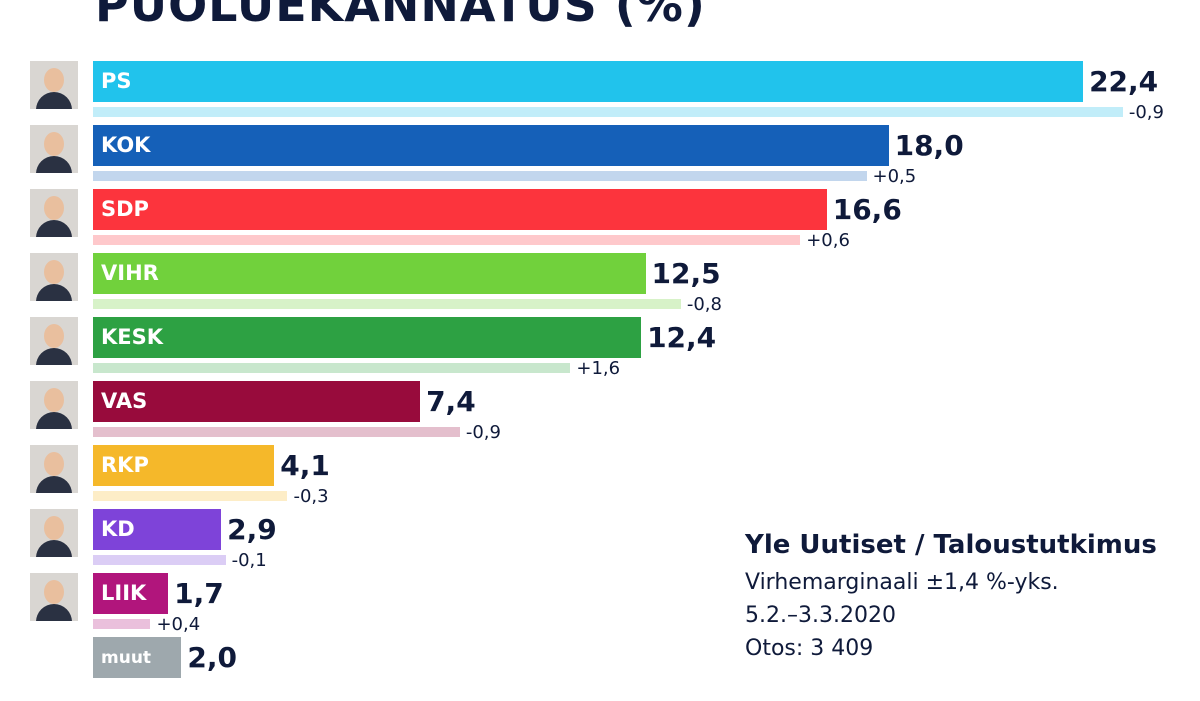  What do you see at coordinates (828, 240) in the screenshot?
I see `change-label: +0,6` at bounding box center [828, 240].